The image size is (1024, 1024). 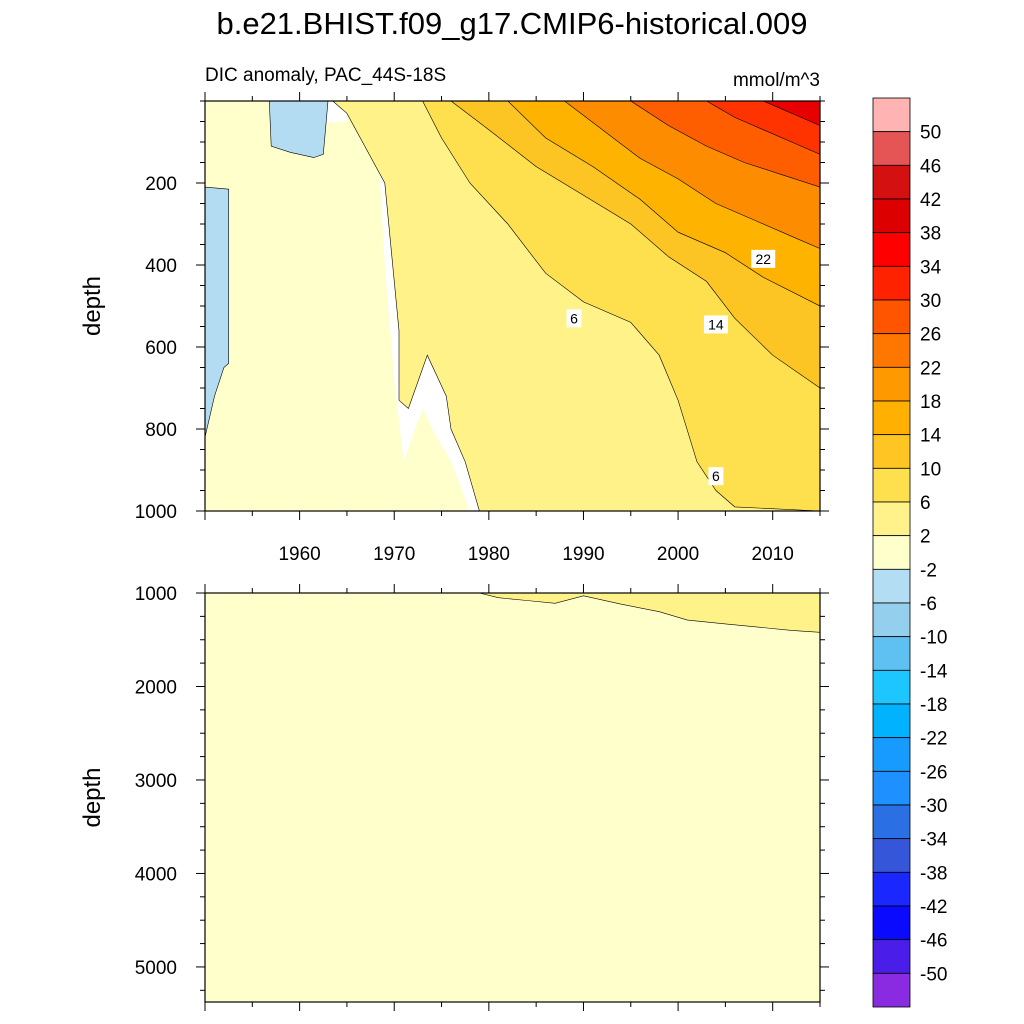 What do you see at coordinates (931, 267) in the screenshot?
I see `colorbar-label: 34` at bounding box center [931, 267].